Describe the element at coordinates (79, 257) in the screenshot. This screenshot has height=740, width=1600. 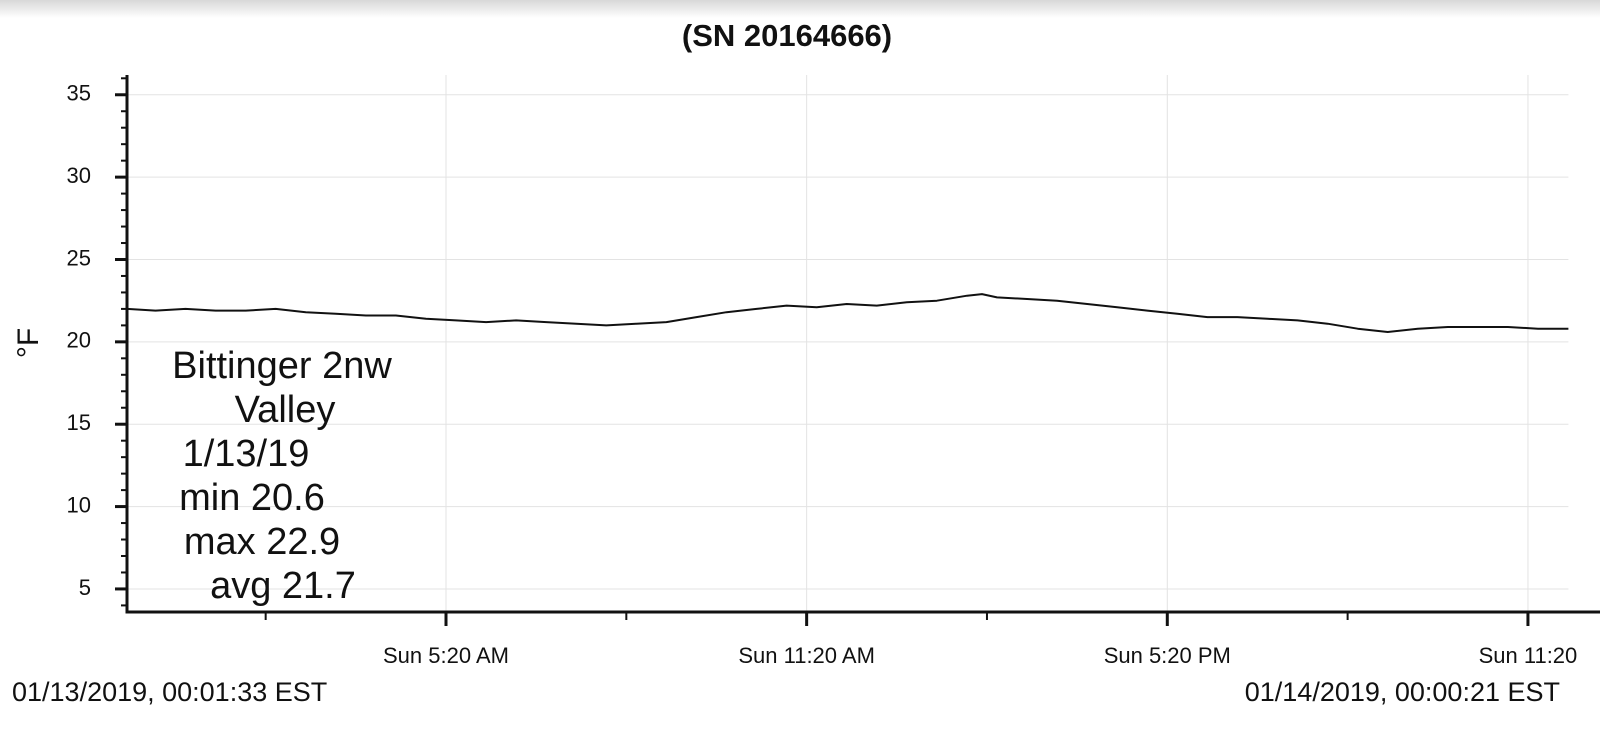
I see `y-tick-label: 25` at that location.